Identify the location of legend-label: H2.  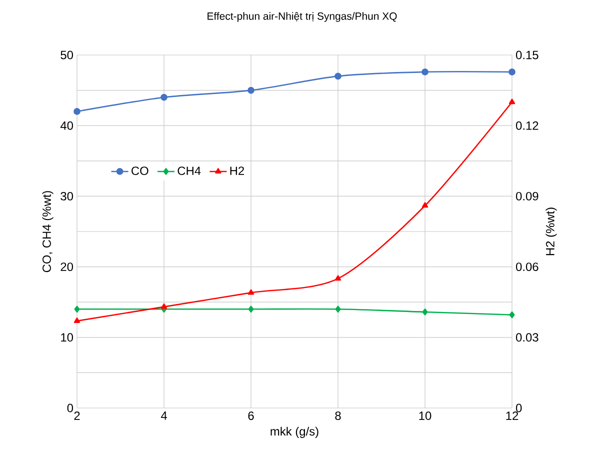
(237, 170).